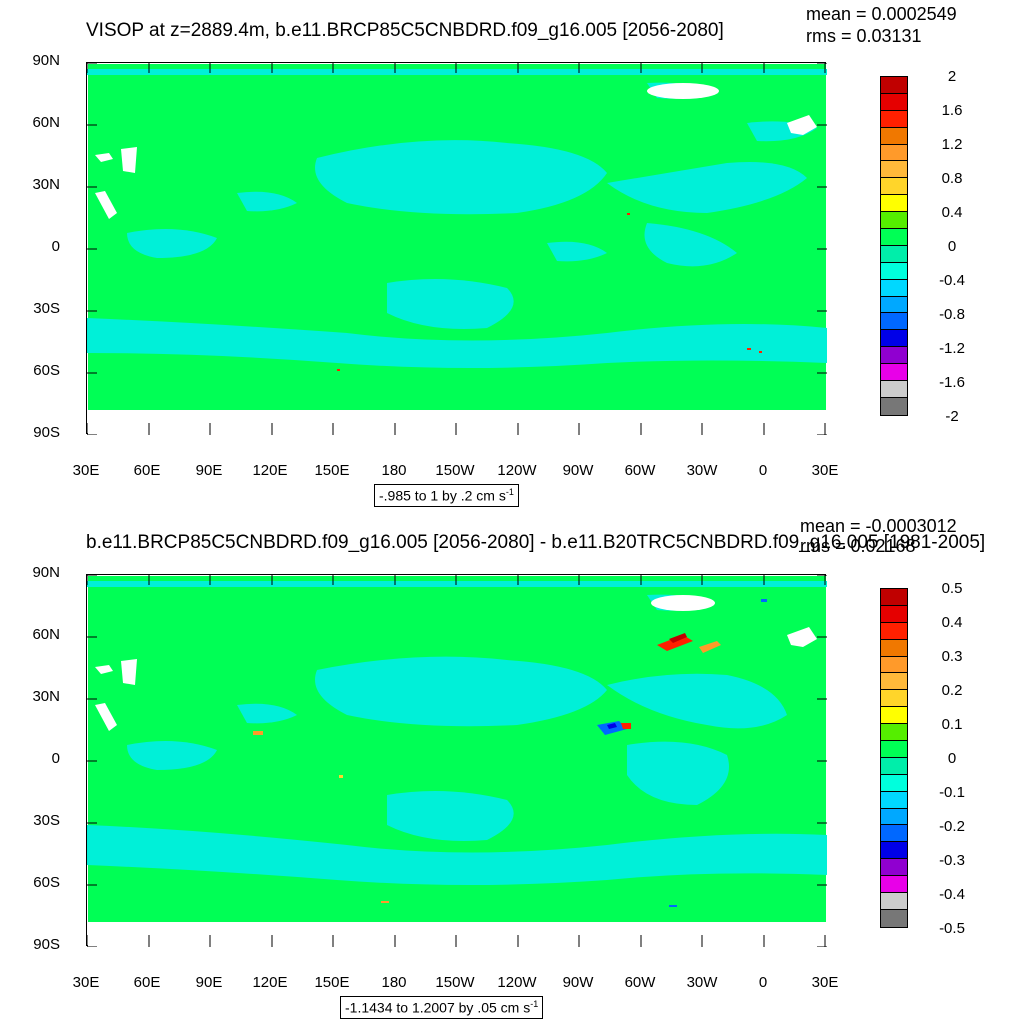 This screenshot has height=1024, width=1024. What do you see at coordinates (952, 792) in the screenshot?
I see `colorbar-label: -0.1` at bounding box center [952, 792].